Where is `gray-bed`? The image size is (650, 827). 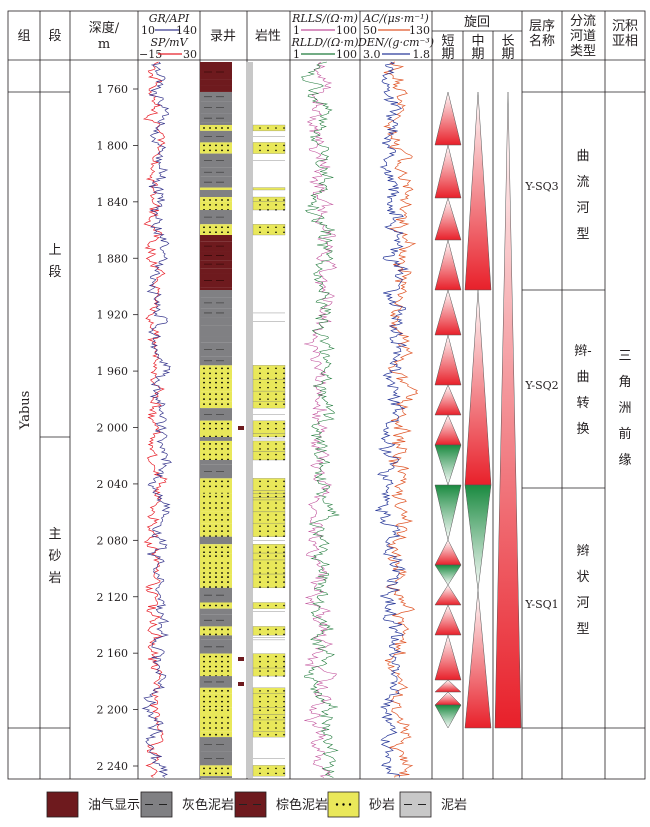
gray-bed is located at coordinates (216, 439).